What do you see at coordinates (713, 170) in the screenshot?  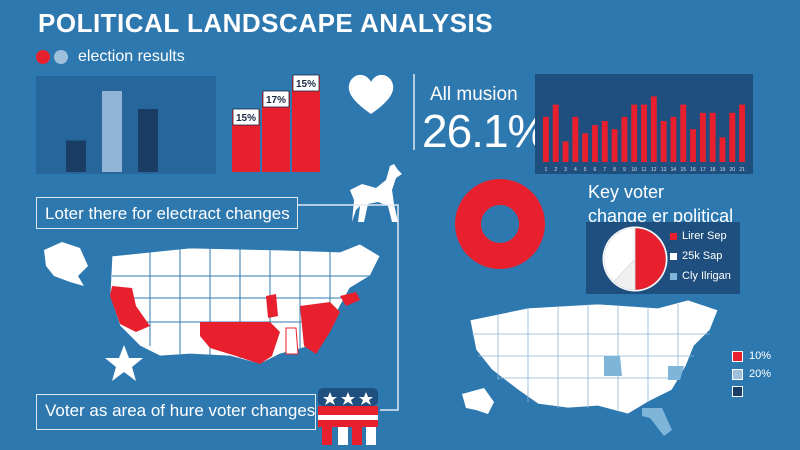 I see `tick-label: 18` at bounding box center [713, 170].